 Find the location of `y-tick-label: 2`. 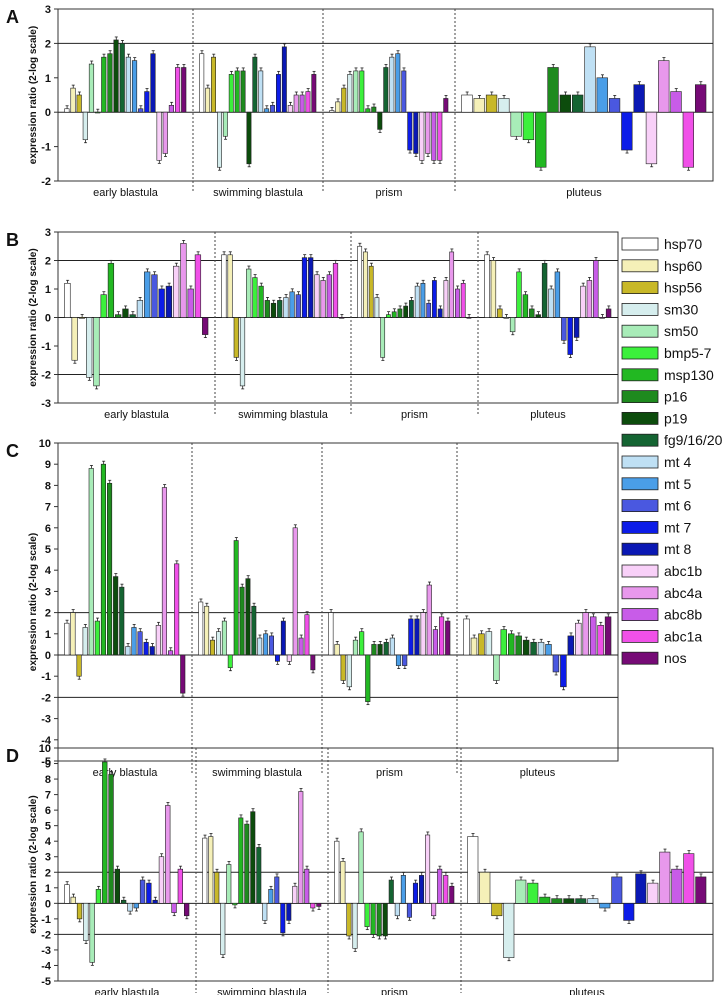

y-tick-label: 2 is located at coordinates (48, 614).